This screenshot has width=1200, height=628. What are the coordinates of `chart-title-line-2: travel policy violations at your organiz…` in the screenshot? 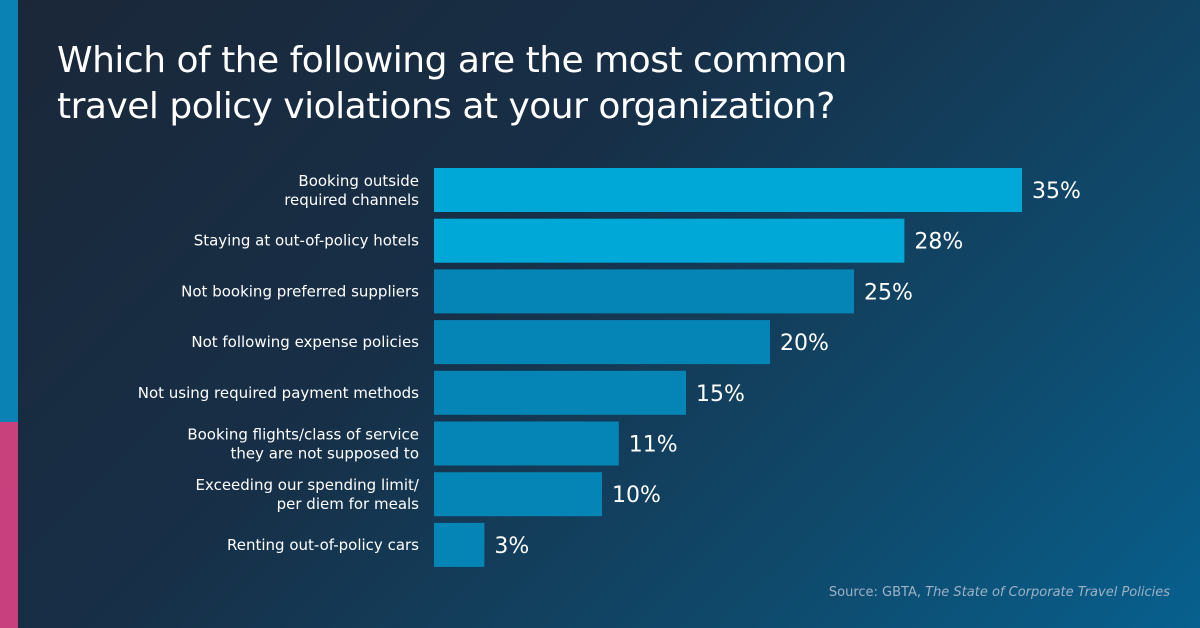 It's located at (446, 106).